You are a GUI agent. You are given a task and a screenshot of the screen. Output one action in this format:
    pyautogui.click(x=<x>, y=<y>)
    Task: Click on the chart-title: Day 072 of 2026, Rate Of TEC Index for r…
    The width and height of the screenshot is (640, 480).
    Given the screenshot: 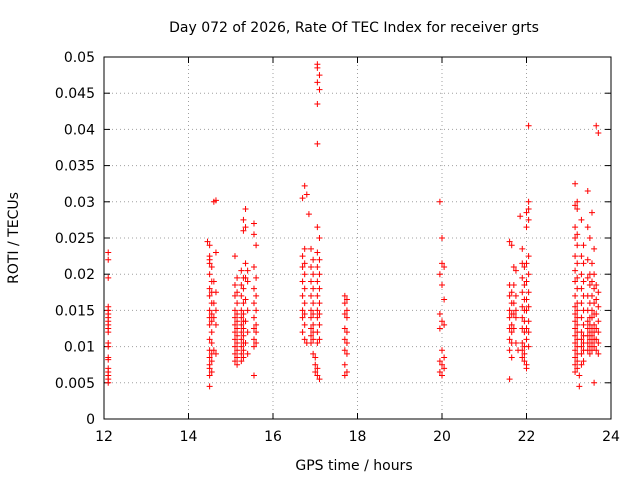 What is the action you would take?
    pyautogui.click(x=354, y=28)
    